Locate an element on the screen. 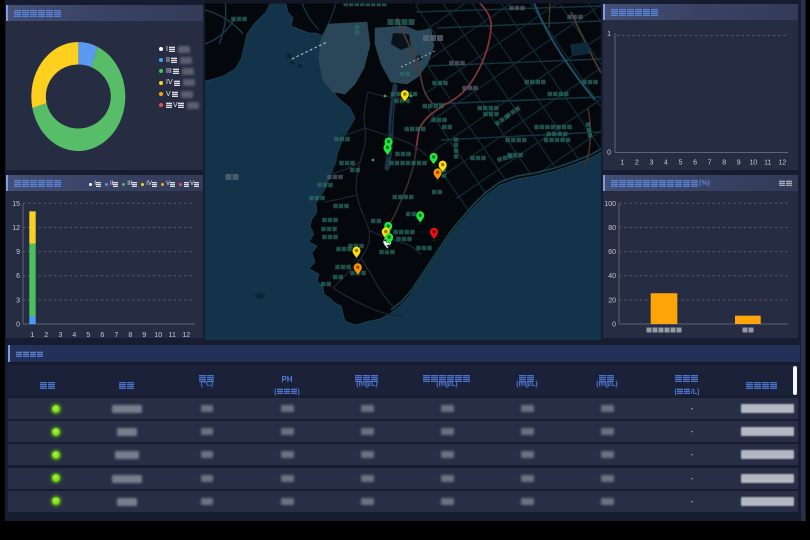 The image size is (810, 540). svg-text: 15 is located at coordinates (16, 204).